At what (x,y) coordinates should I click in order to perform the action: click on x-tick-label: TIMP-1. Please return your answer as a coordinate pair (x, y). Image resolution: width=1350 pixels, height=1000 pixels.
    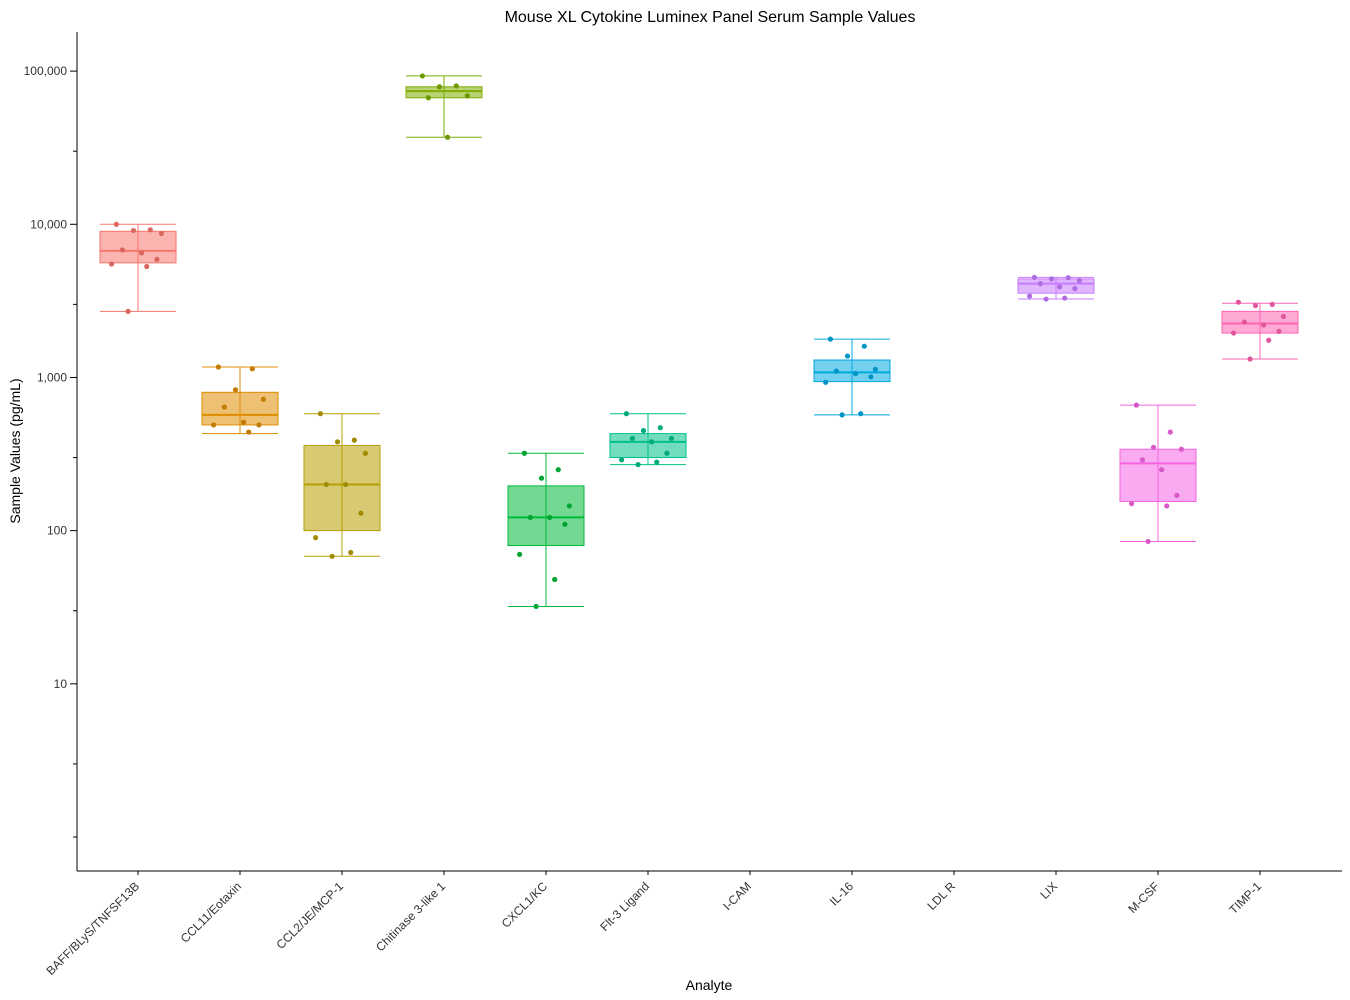
    Looking at the image, I should click on (1245, 898).